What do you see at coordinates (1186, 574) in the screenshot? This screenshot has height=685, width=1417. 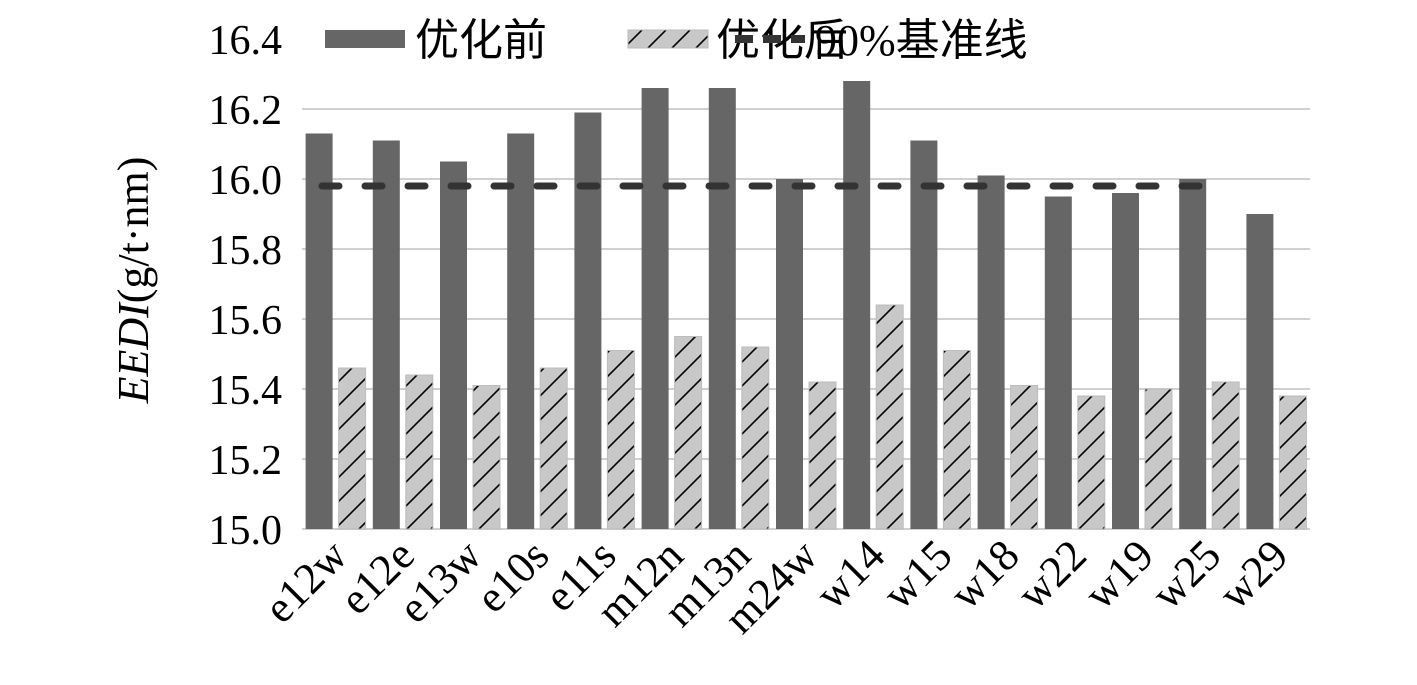 I see `x-tick-label: w25` at bounding box center [1186, 574].